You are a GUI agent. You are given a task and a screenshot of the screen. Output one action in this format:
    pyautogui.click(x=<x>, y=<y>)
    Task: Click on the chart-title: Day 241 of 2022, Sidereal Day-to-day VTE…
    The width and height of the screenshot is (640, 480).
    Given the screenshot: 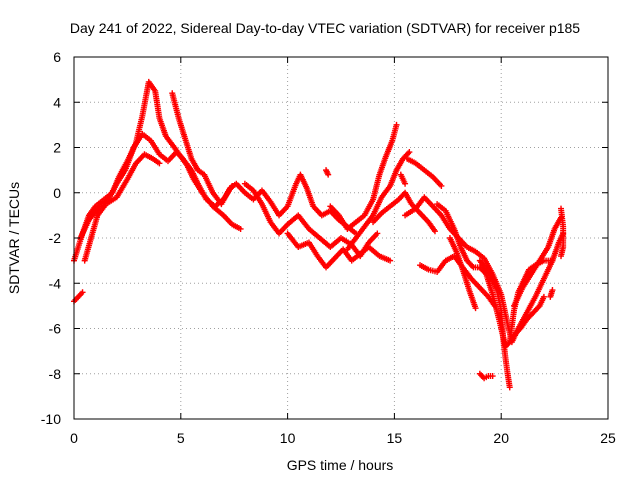 What is the action you would take?
    pyautogui.click(x=325, y=28)
    